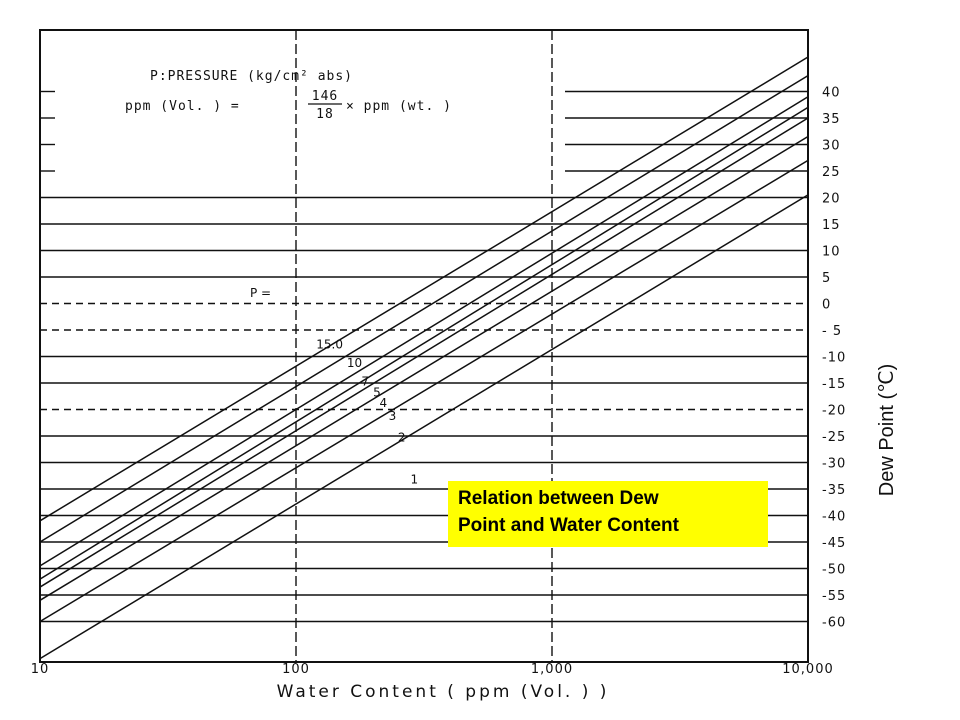 This screenshot has height=720, width=960. What do you see at coordinates (834, 570) in the screenshot?
I see `y-tick-label: -50` at bounding box center [834, 570].